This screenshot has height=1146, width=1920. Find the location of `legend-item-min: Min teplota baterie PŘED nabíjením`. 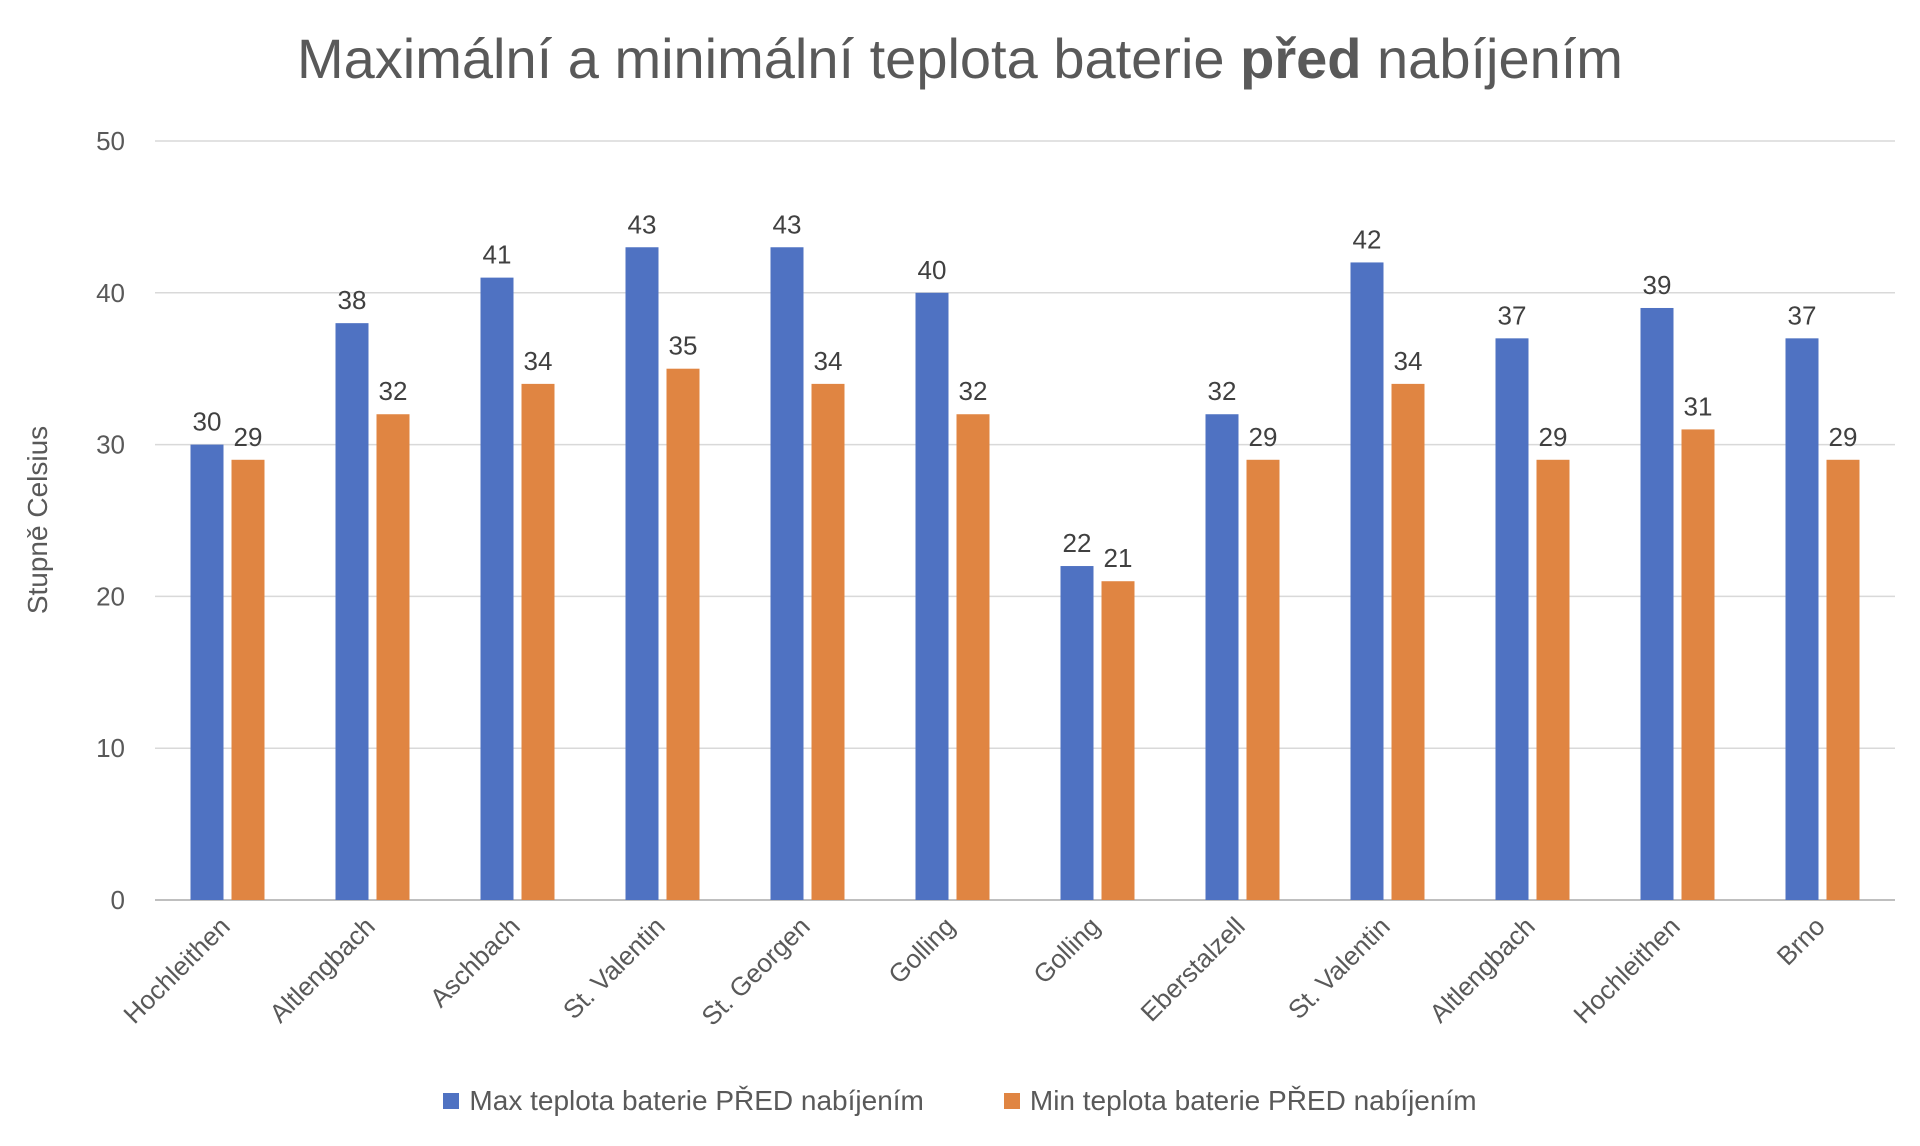

legend-item-min: Min teplota baterie PŘED nabíjením is located at coordinates (1240, 1101).